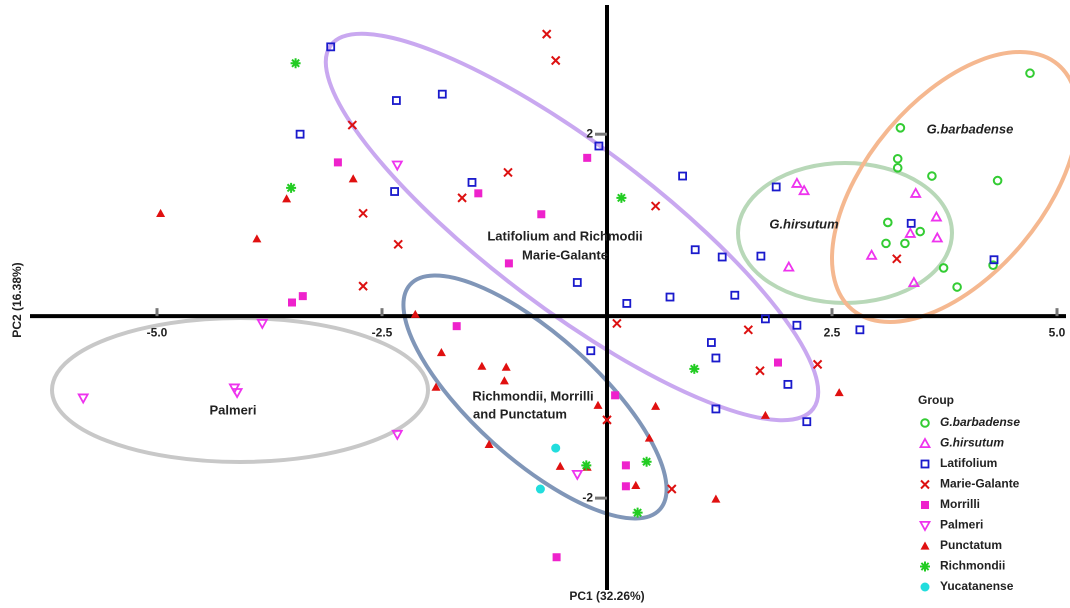 The image size is (1070, 608). I want to click on annotation: and Punctatum, so click(520, 413).